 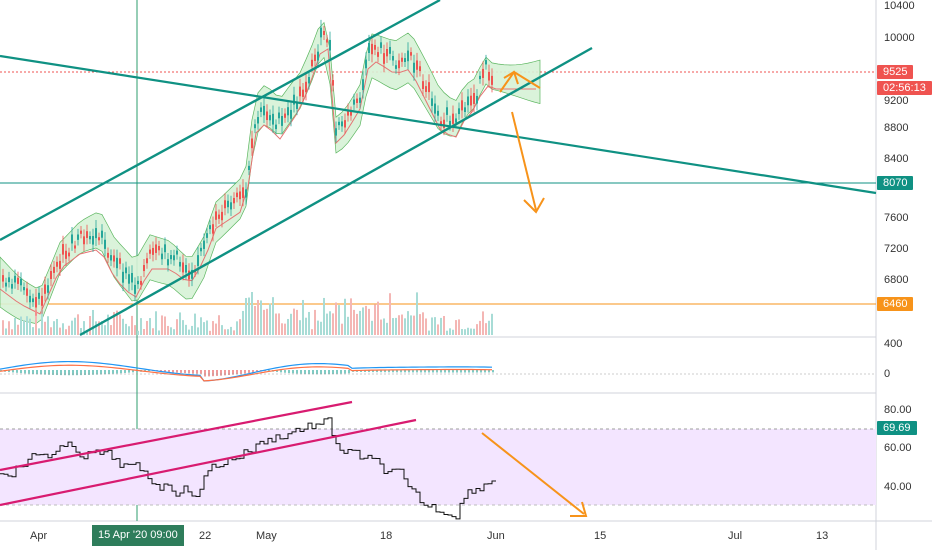 I want to click on rsi-axis-label: 60.00, so click(x=898, y=448).